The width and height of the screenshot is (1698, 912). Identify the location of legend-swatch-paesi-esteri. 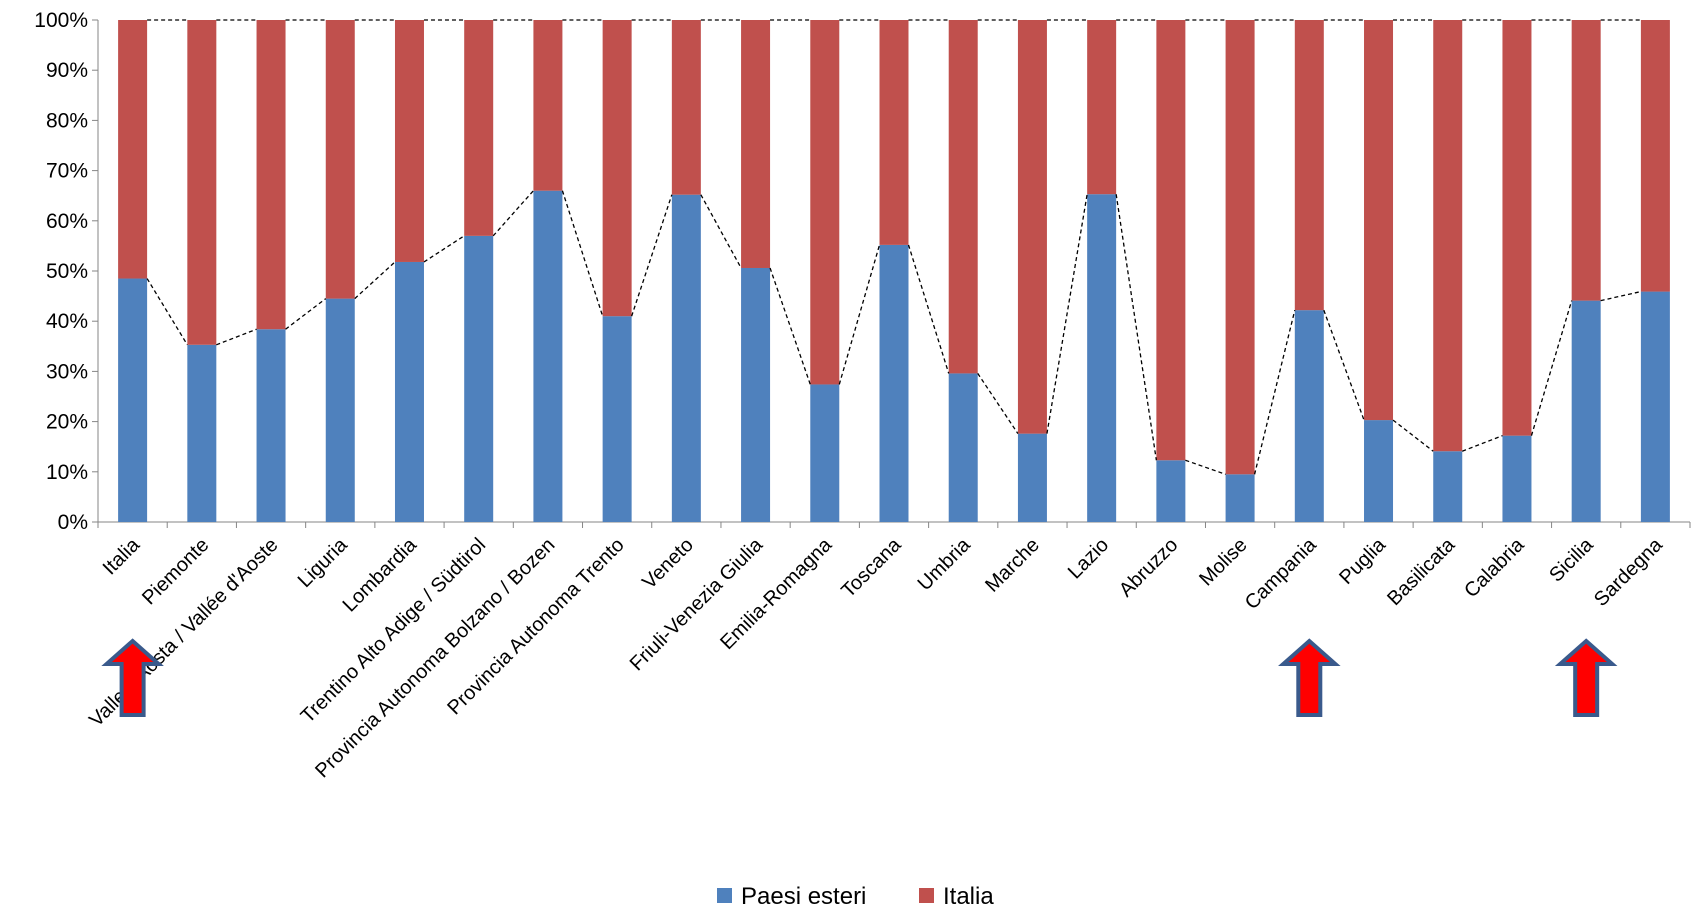
(724, 895).